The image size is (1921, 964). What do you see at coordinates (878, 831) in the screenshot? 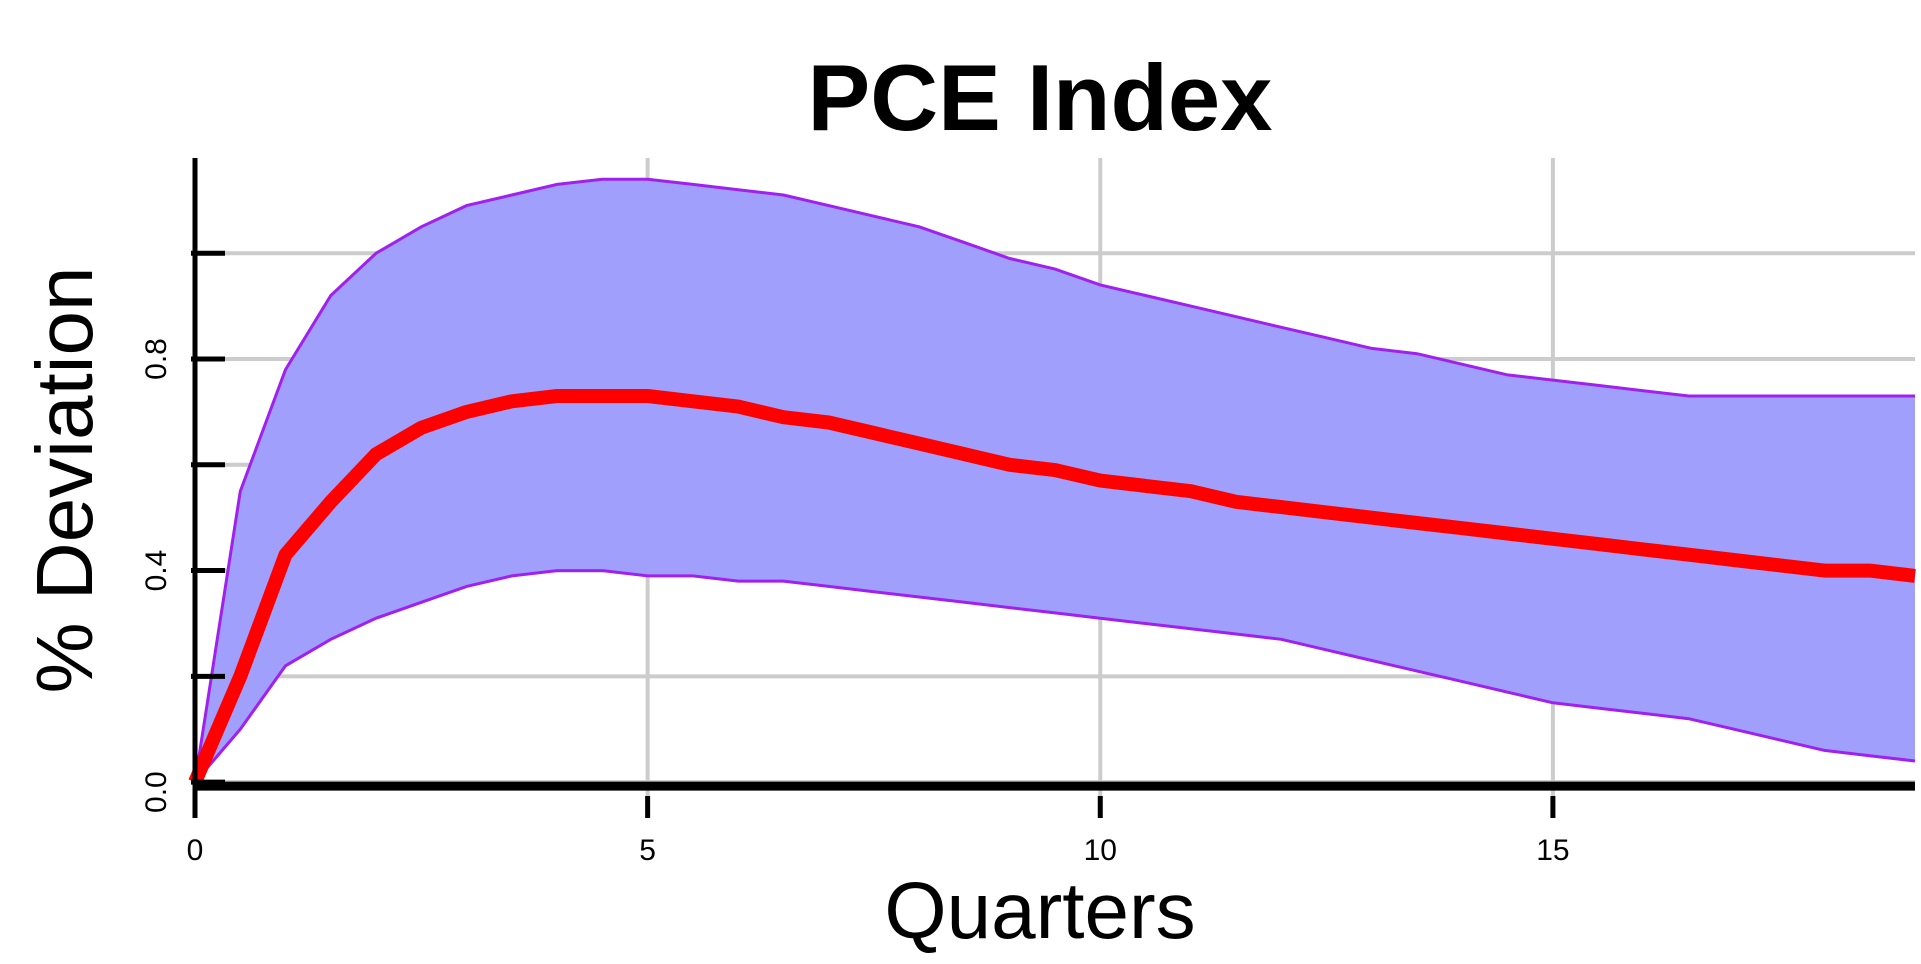
I see `x-axis-ticks: 0 5 10 15` at bounding box center [878, 831].